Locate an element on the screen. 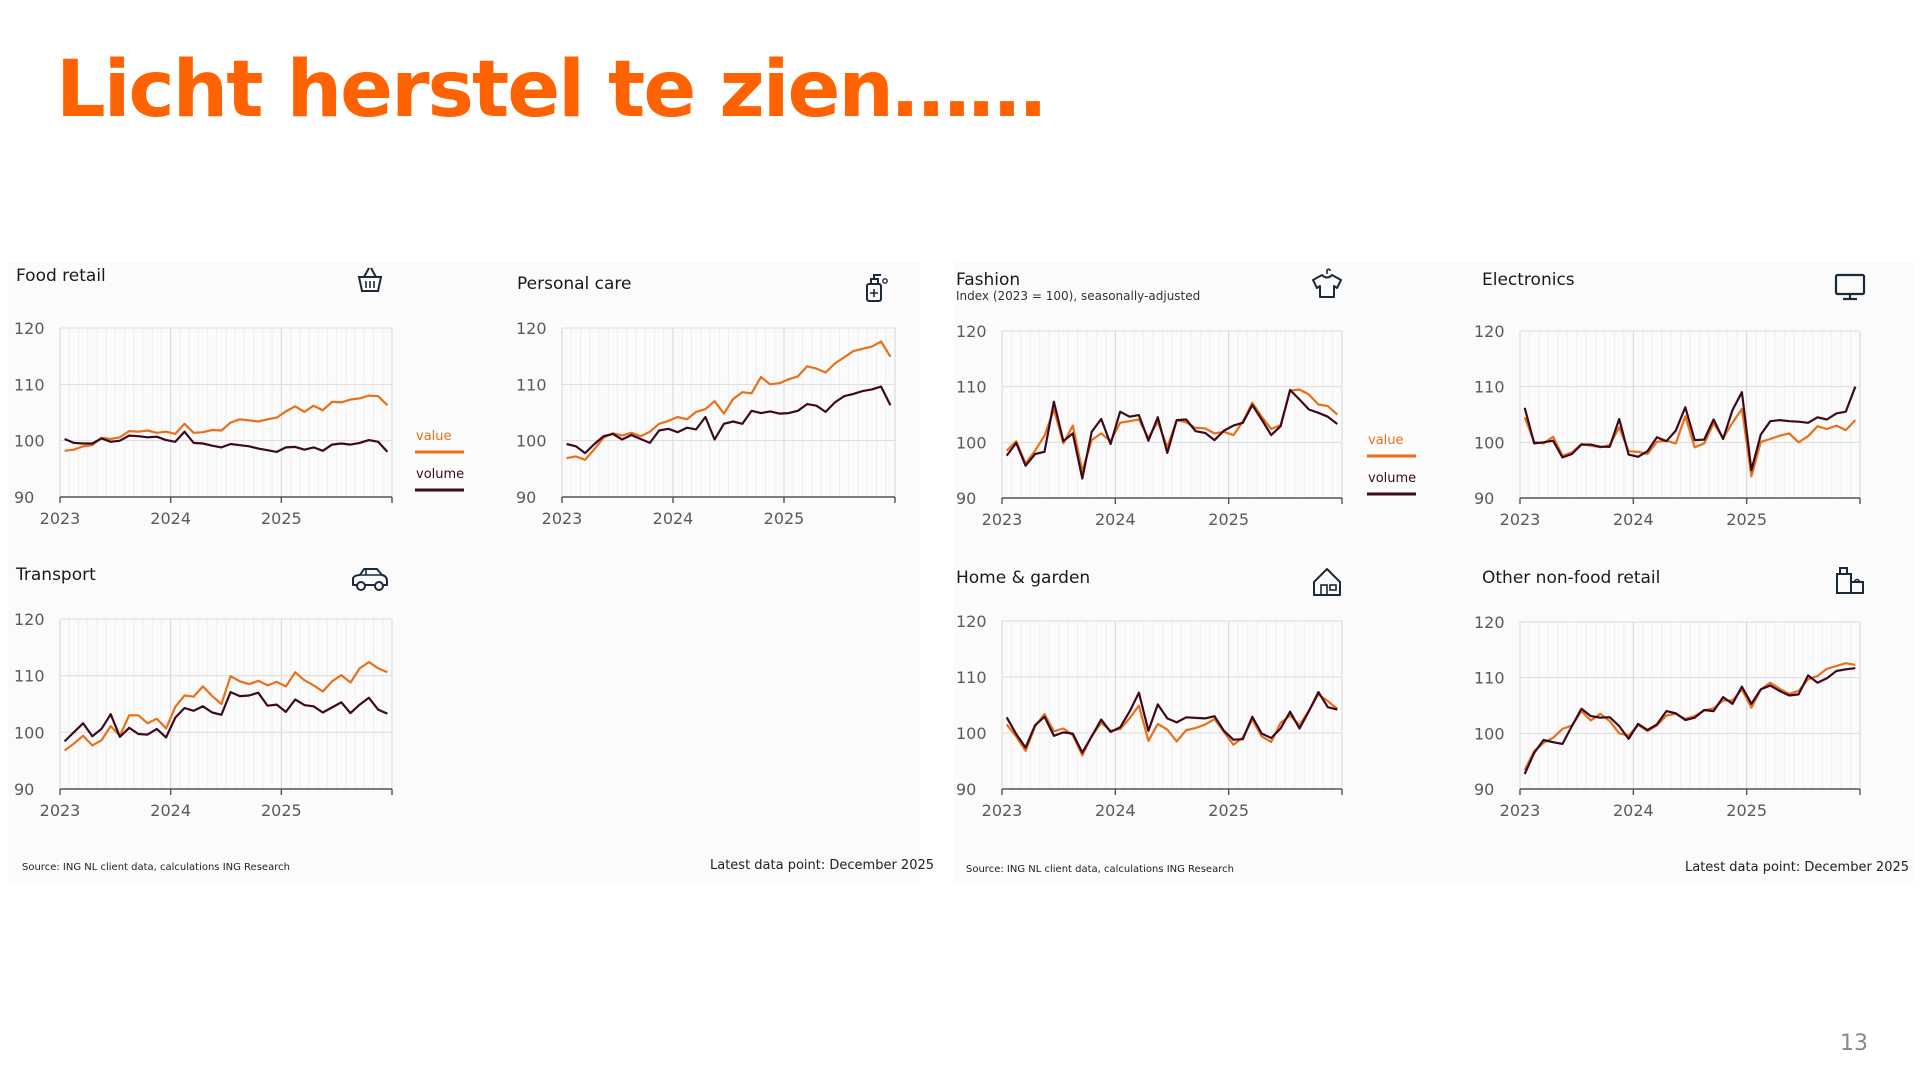 This screenshot has width=1920, height=1080. shirt-icon is located at coordinates (1327, 283).